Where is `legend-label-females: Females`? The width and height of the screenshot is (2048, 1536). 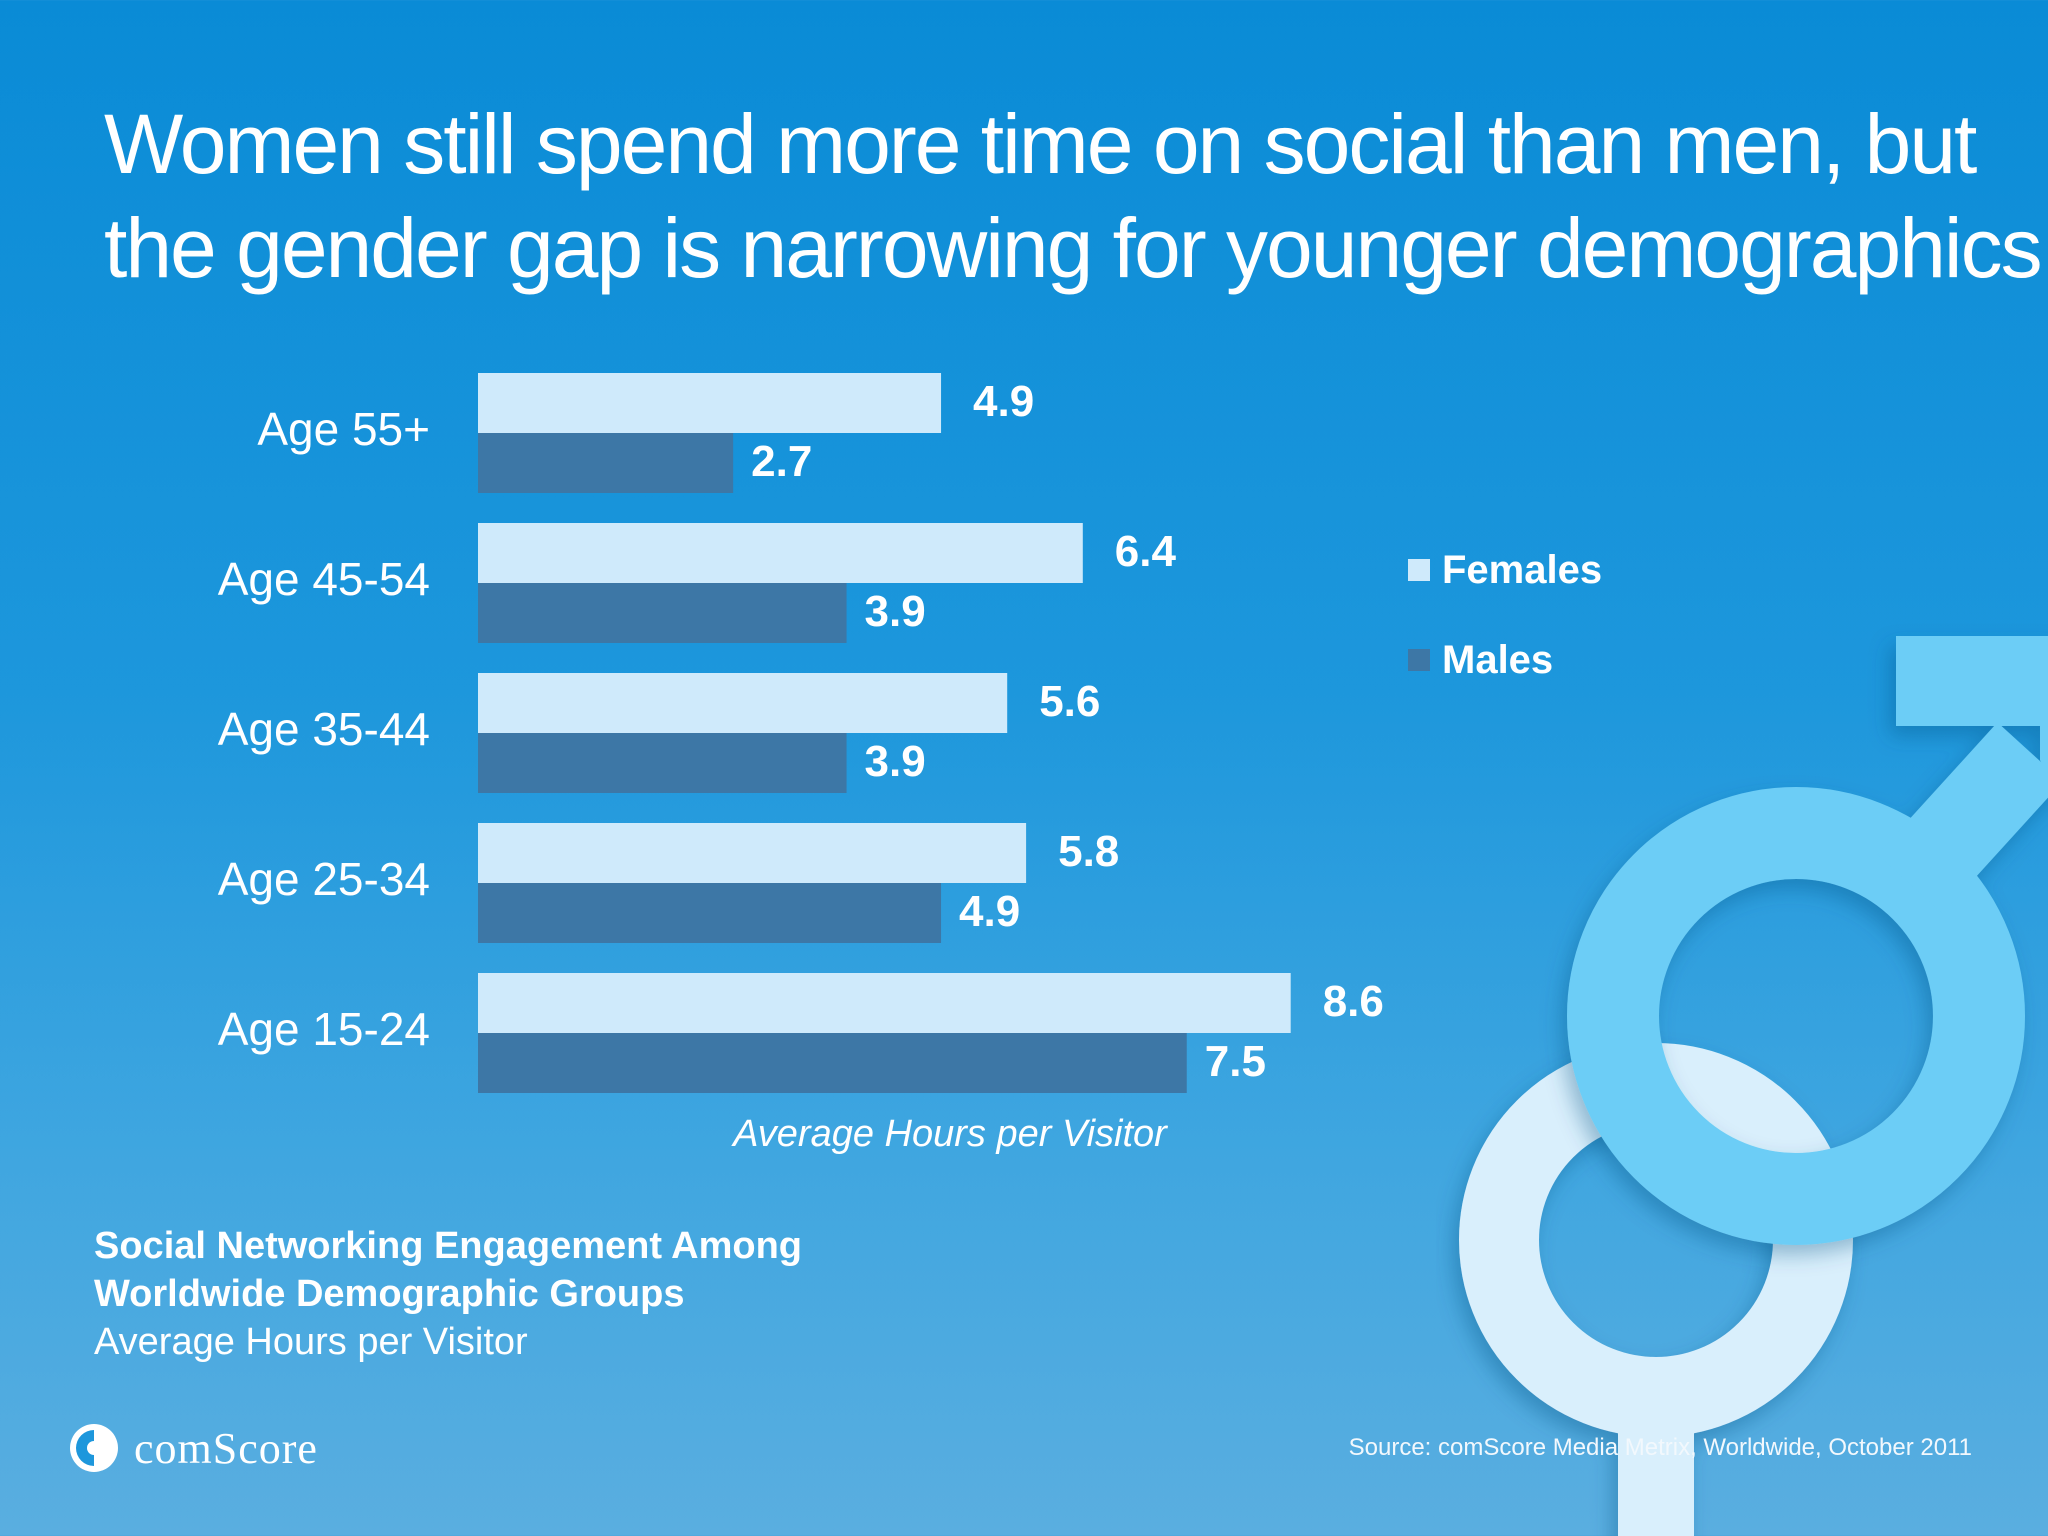
legend-label-females: Females is located at coordinates (1522, 569).